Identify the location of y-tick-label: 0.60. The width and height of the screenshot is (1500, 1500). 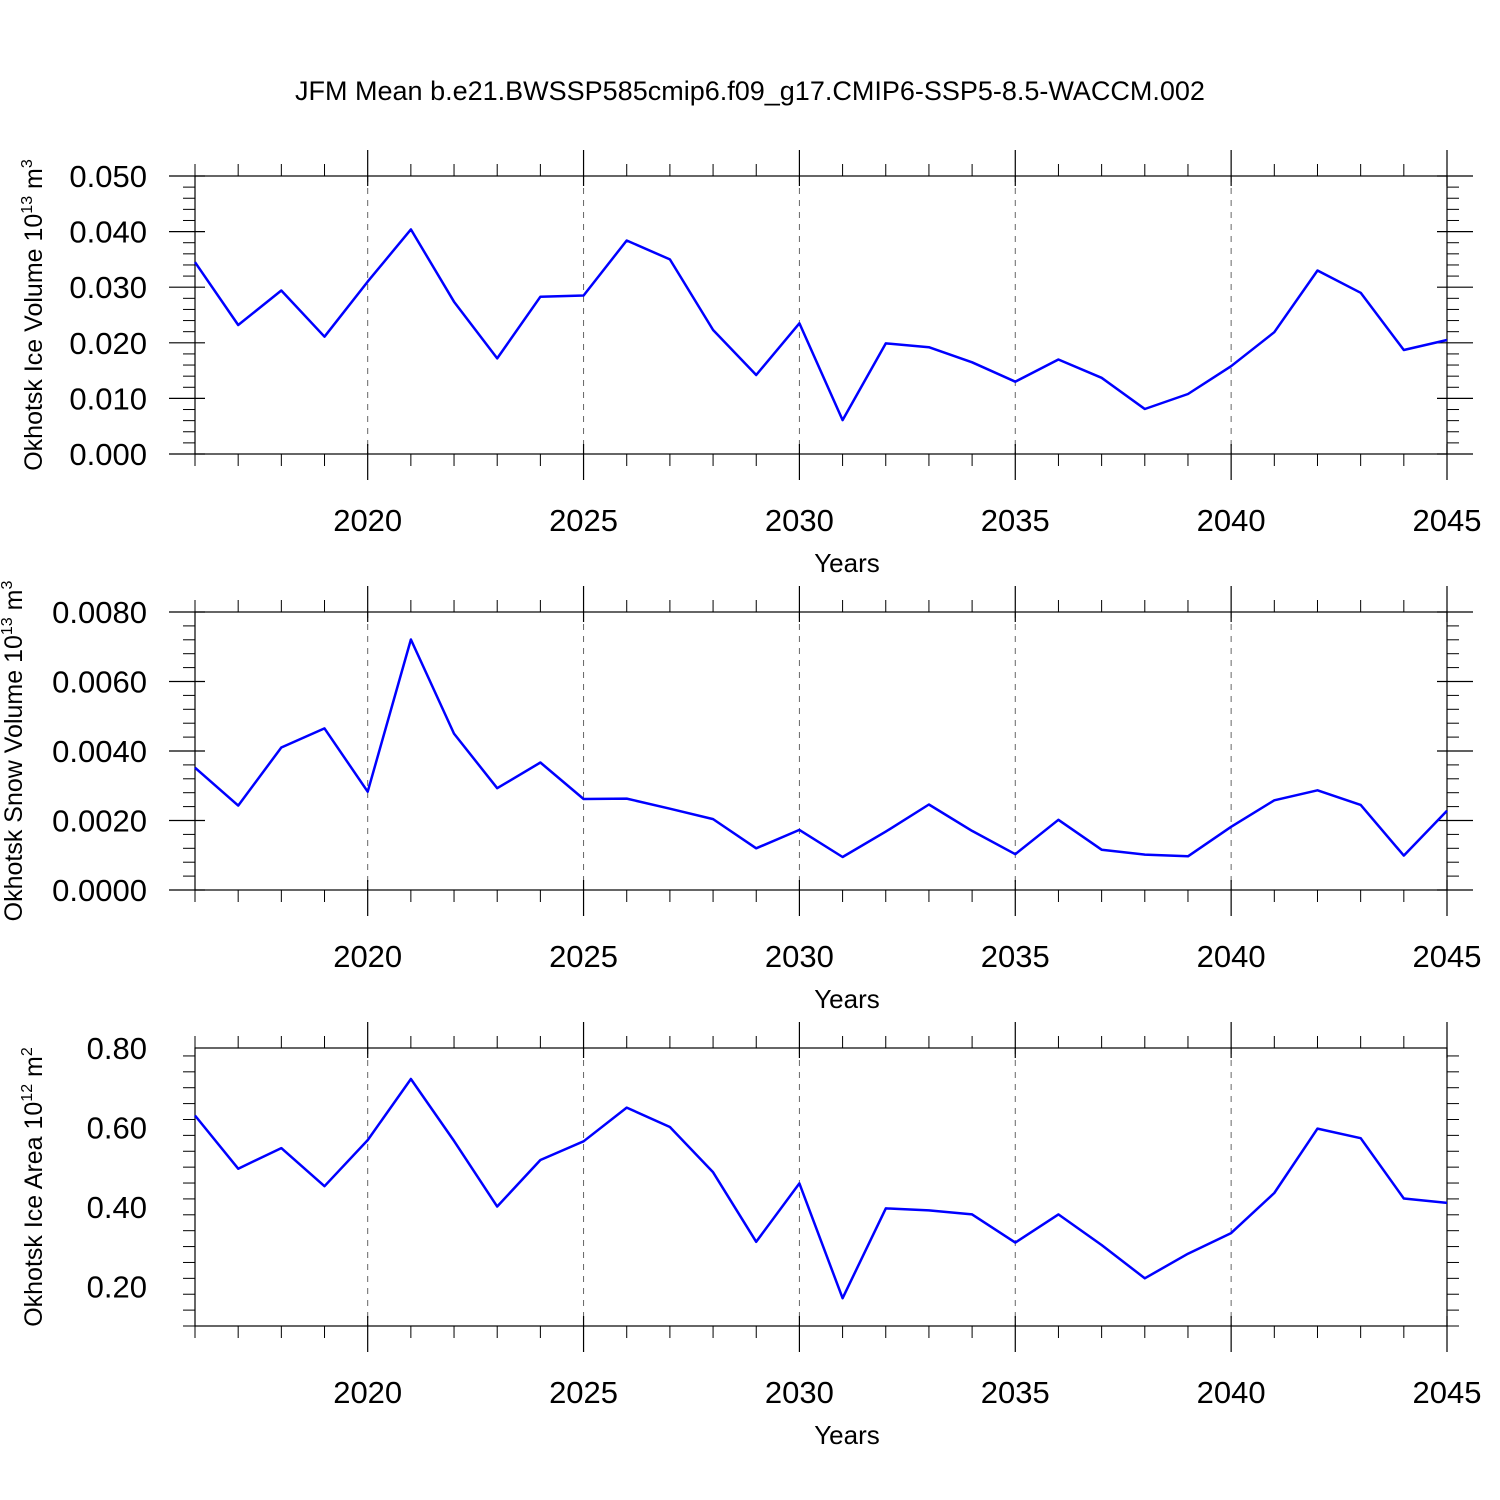
(117, 1127).